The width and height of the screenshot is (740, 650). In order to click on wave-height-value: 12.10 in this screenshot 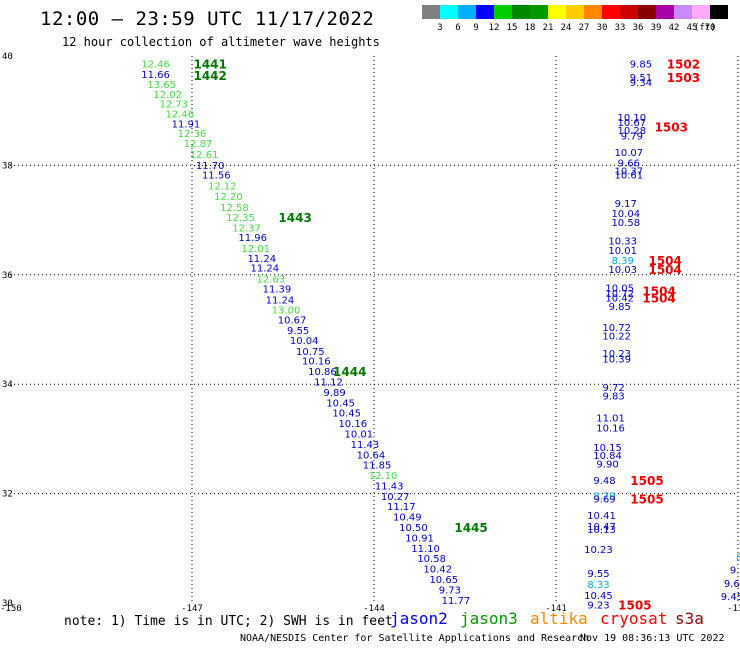, I will do `click(383, 476)`.